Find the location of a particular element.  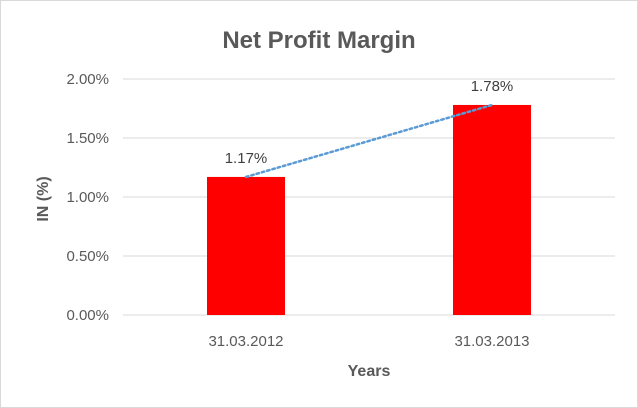

x-tick-label: 31.03.2012 is located at coordinates (245, 341).